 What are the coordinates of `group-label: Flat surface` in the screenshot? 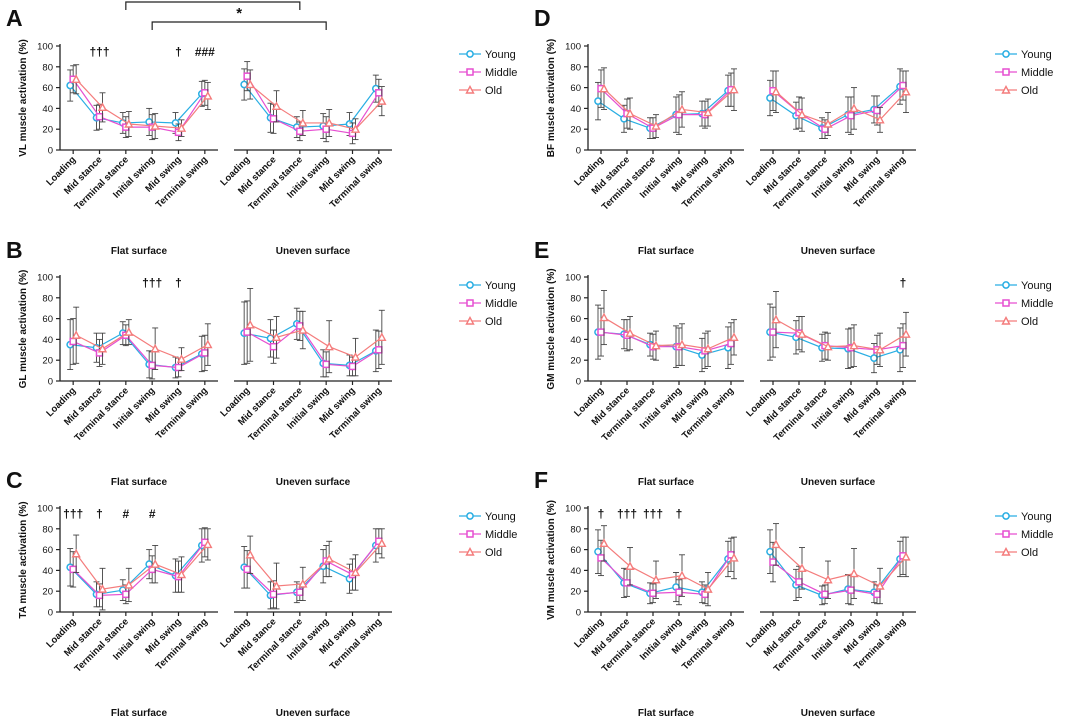 It's located at (666, 251).